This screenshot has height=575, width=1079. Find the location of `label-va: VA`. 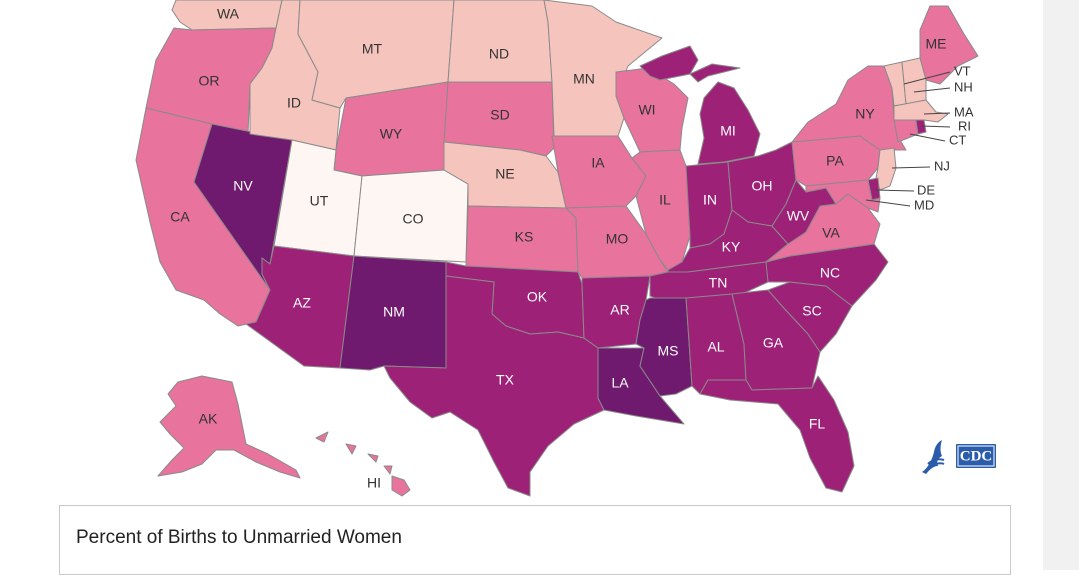

label-va: VA is located at coordinates (831, 233).